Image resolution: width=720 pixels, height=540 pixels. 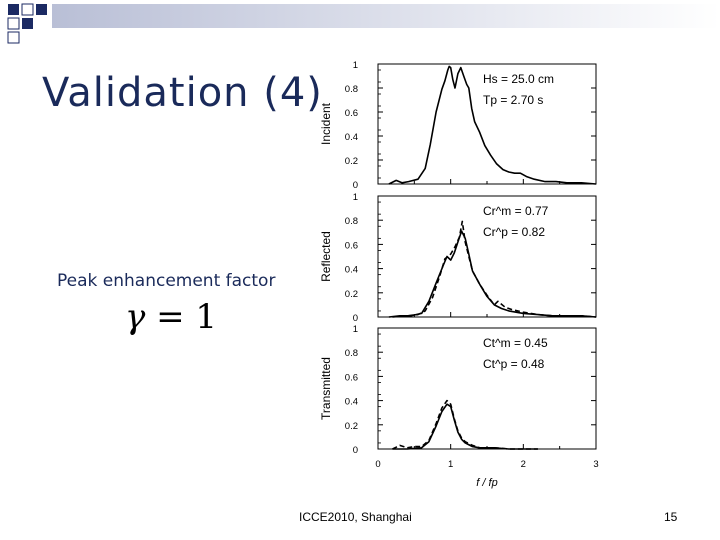 What do you see at coordinates (377, 464) in the screenshot?
I see `transmitted-xtick-label: 0` at bounding box center [377, 464].